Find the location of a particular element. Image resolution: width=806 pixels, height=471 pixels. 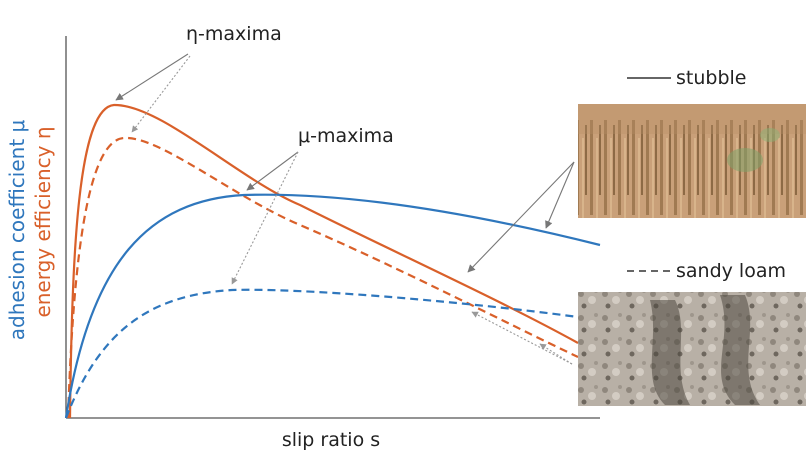

eta-stubble-pointer is located at coordinates (152, 77).